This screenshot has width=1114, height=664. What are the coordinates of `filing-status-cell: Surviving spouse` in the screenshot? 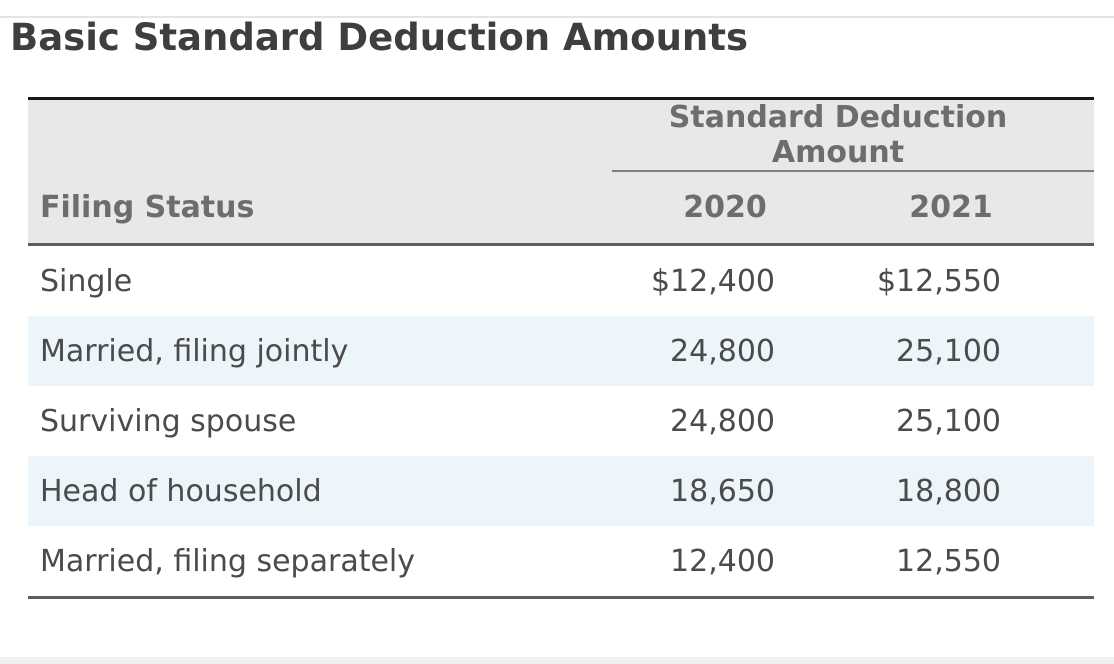 It's located at (320, 421).